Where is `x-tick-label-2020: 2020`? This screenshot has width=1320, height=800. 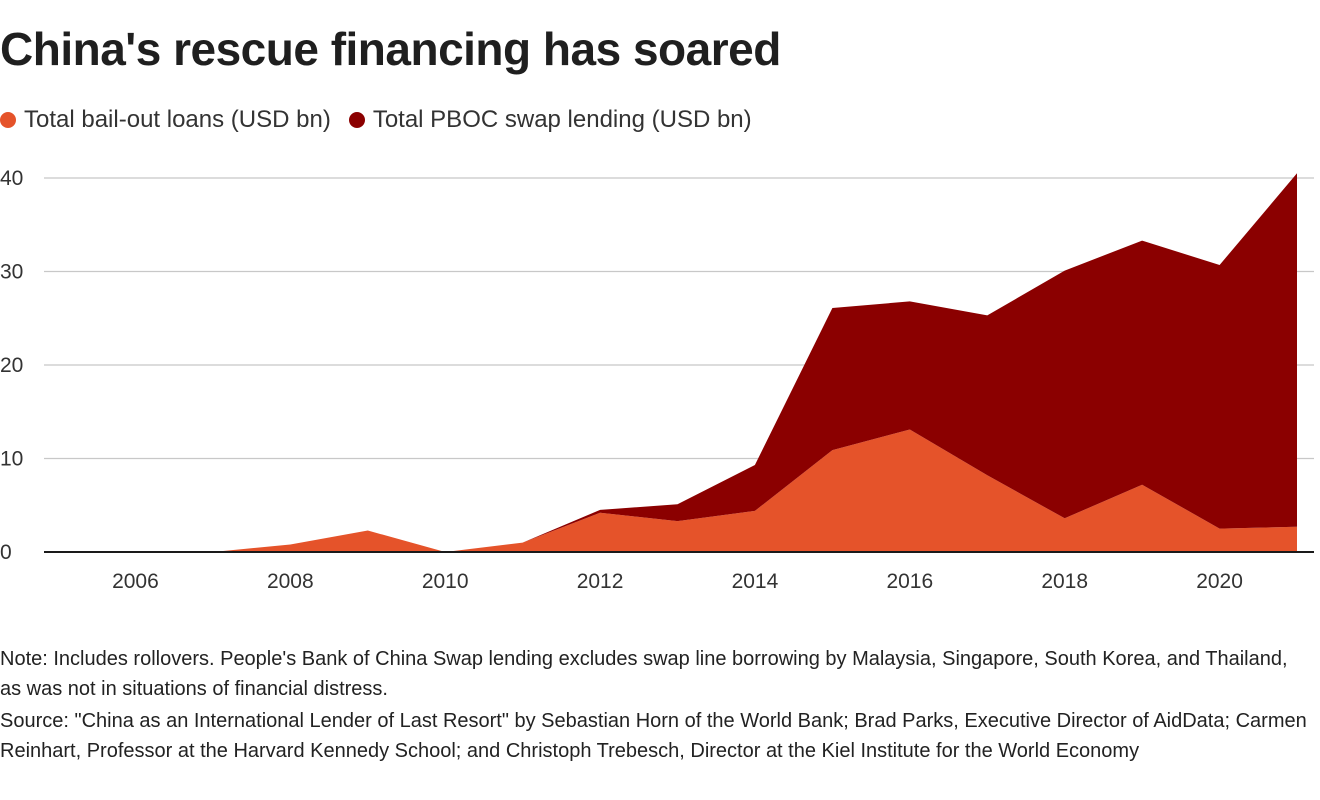
x-tick-label-2020: 2020 is located at coordinates (1219, 581).